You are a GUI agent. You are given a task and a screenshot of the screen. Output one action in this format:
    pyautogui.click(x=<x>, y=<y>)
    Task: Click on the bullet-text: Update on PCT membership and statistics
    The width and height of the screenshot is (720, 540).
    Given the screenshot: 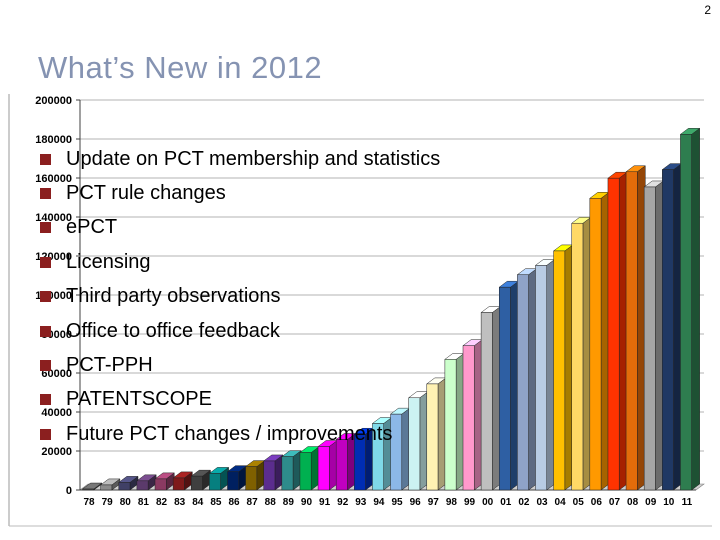 What is the action you would take?
    pyautogui.click(x=253, y=158)
    